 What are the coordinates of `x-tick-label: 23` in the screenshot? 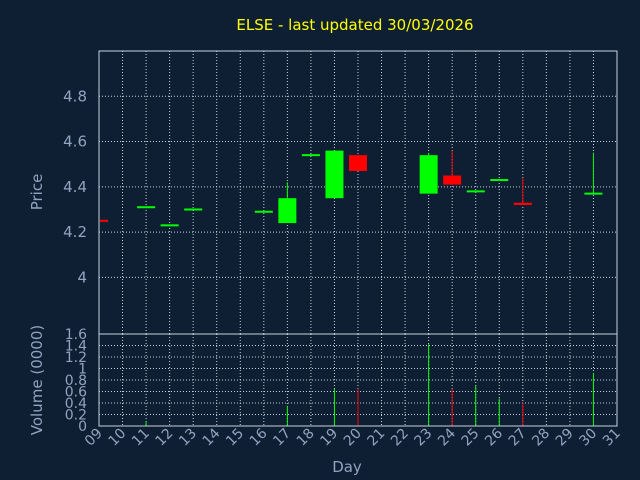 It's located at (424, 438).